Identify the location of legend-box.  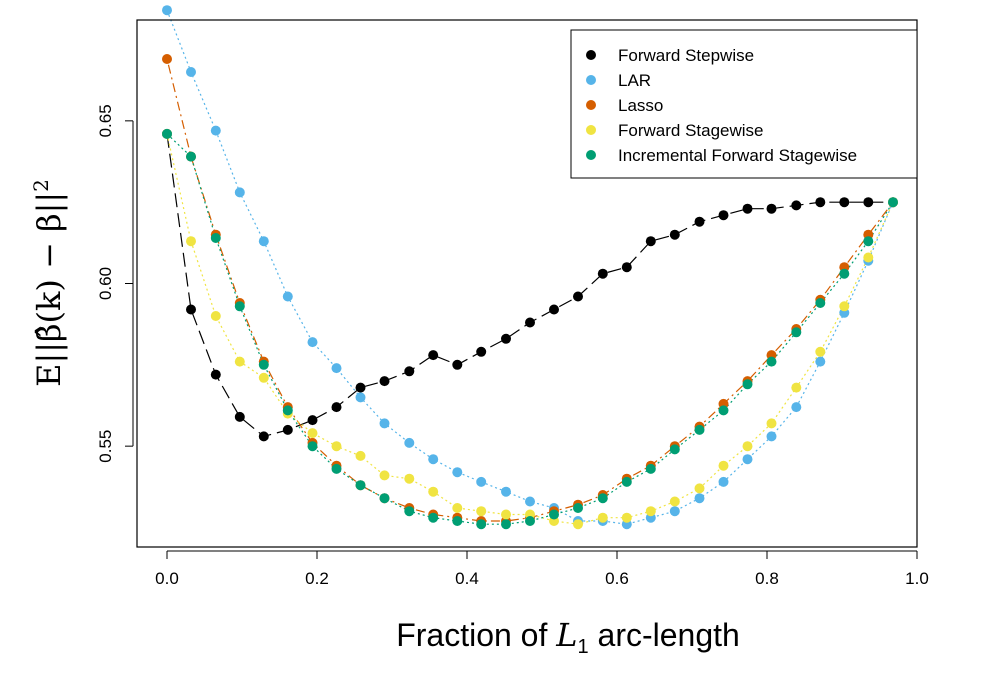
(744, 104).